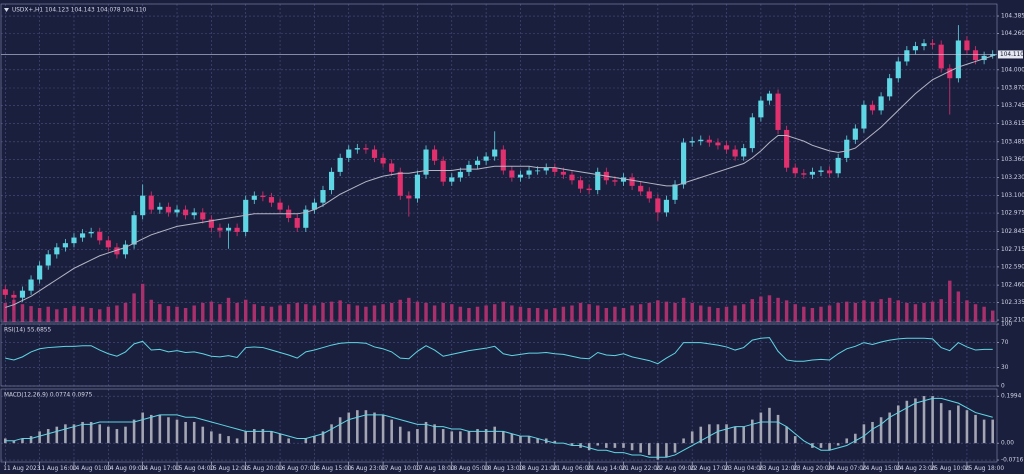  I want to click on x-tick-label: 18 Aug 13:00, so click(503, 469).